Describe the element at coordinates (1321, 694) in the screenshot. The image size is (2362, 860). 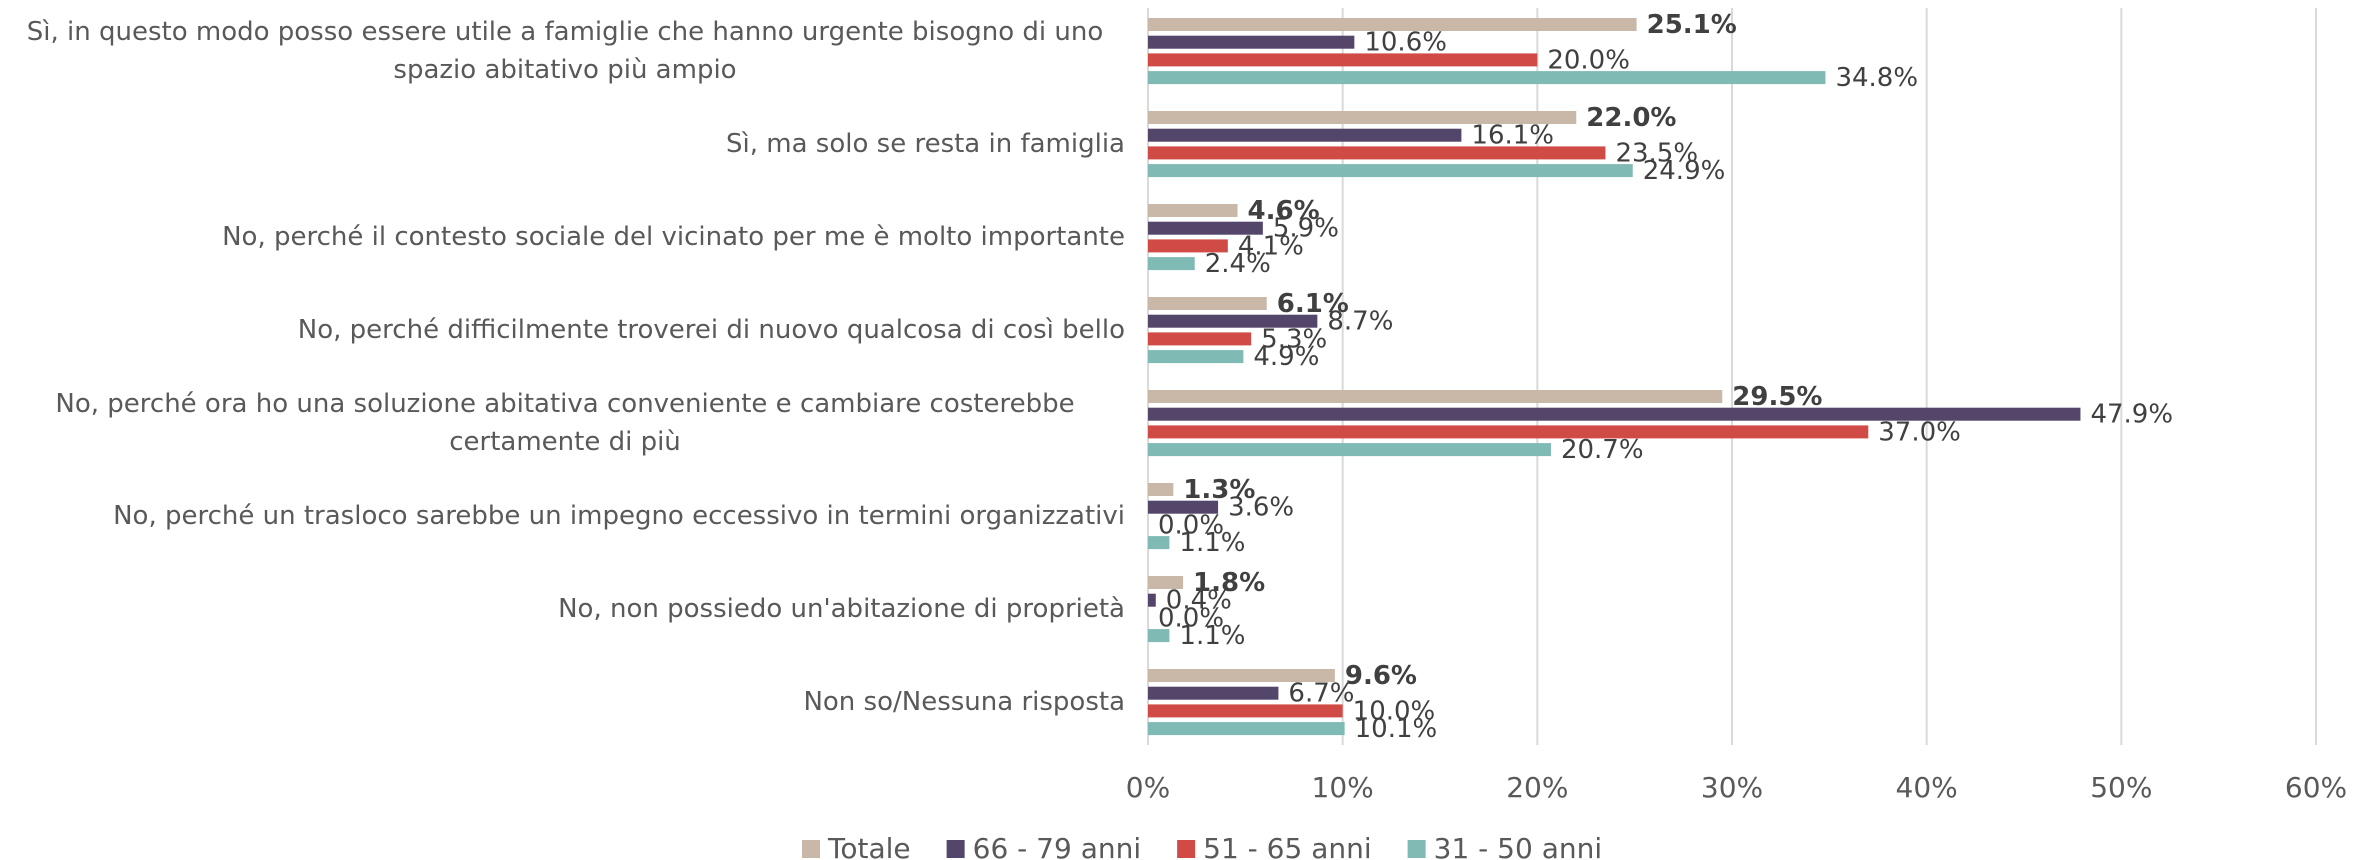
I see `value-label: 6.7%` at that location.